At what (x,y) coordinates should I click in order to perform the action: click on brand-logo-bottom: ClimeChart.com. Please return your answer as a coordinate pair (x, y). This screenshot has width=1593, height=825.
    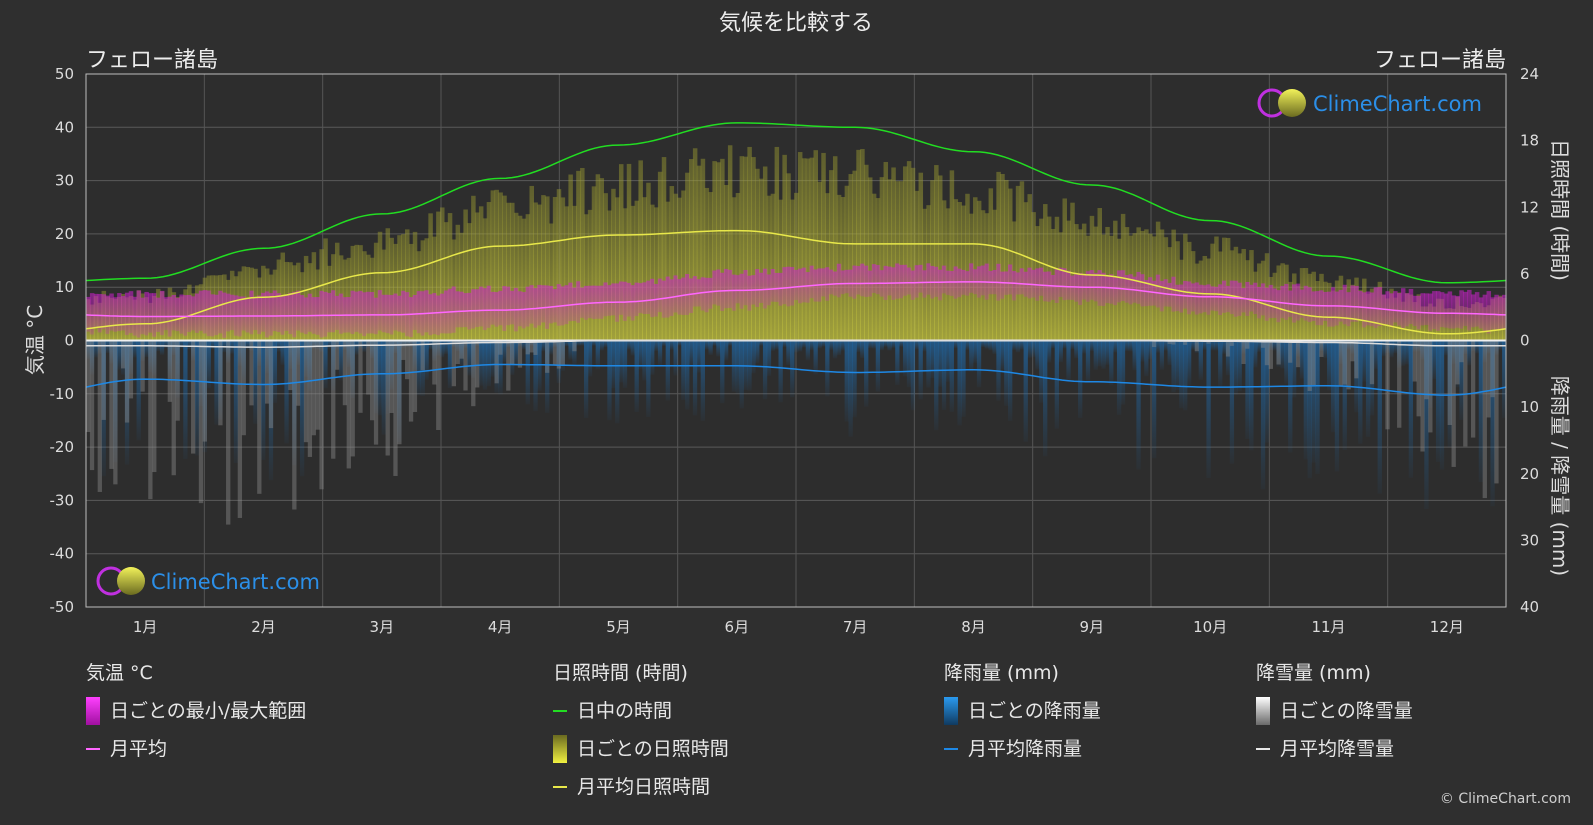
    Looking at the image, I should click on (208, 581).